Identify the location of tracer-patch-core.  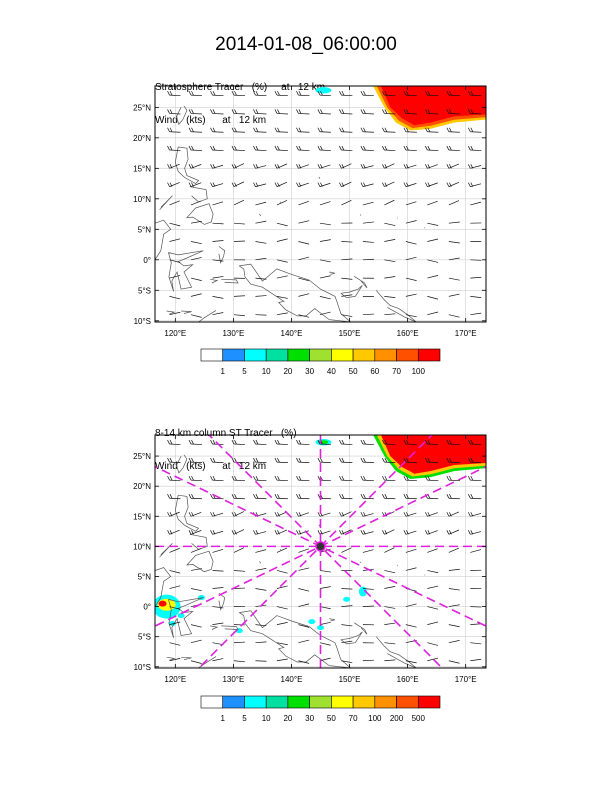
(162, 603).